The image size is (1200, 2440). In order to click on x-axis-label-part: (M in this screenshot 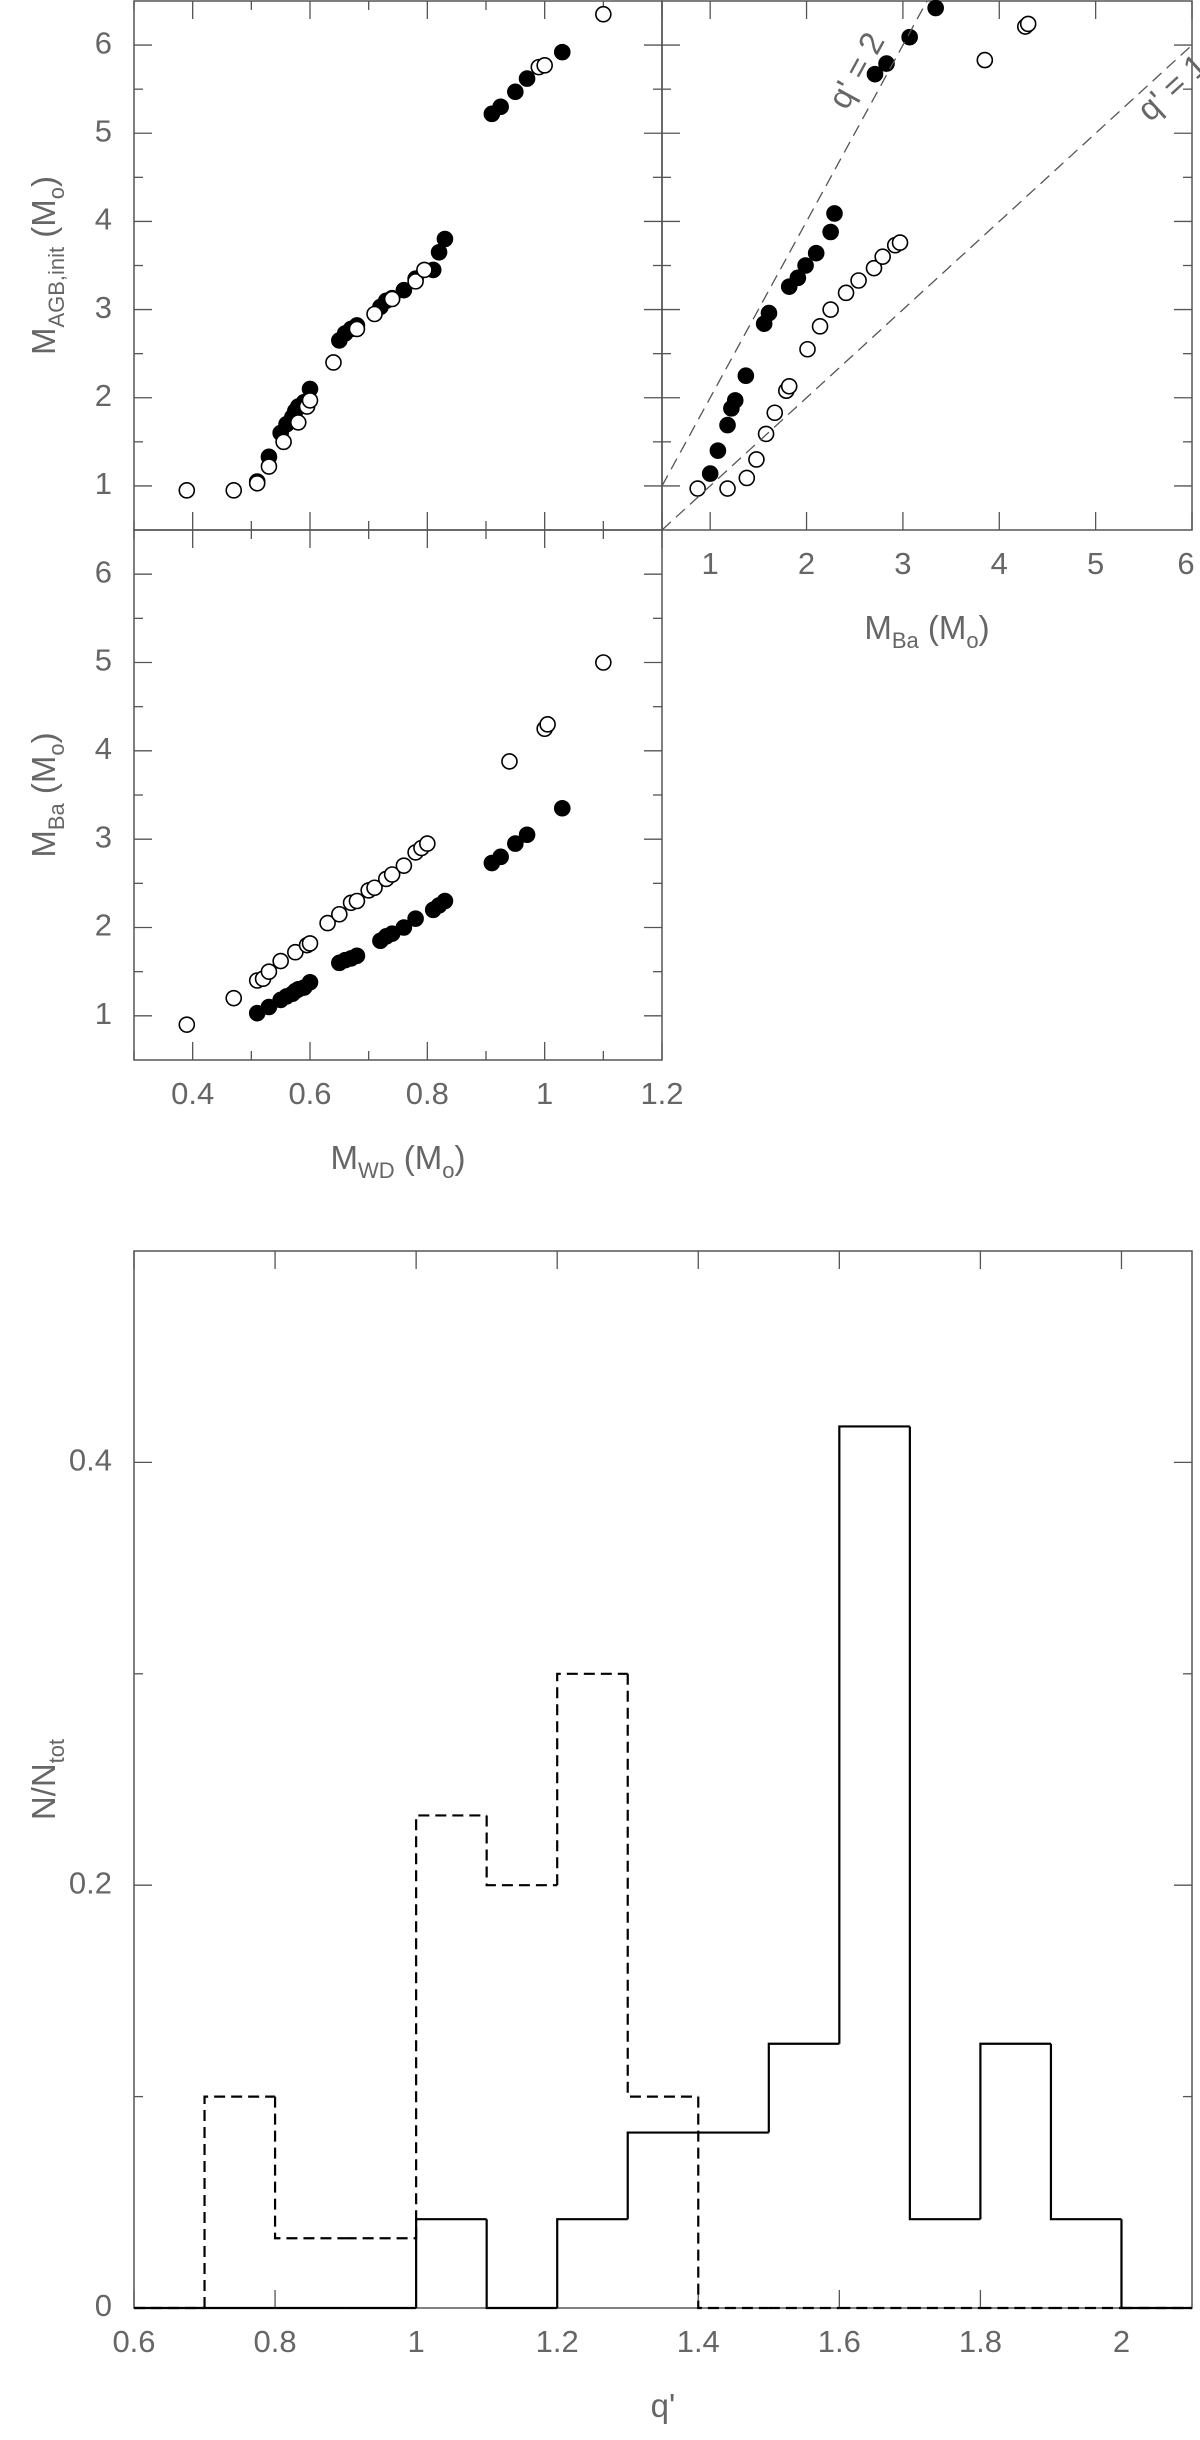, I will do `click(943, 627)`.